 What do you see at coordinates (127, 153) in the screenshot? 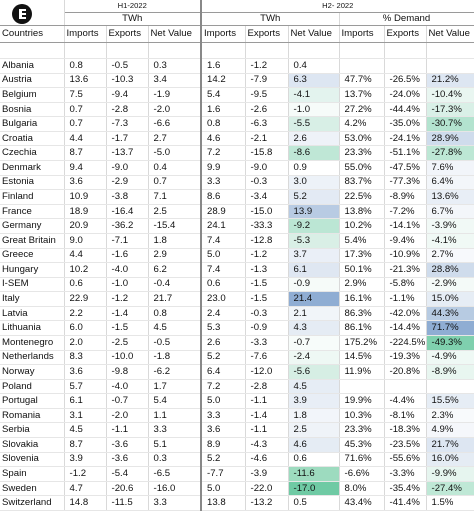
I see `h1-exports-cell: -13.7` at bounding box center [127, 153].